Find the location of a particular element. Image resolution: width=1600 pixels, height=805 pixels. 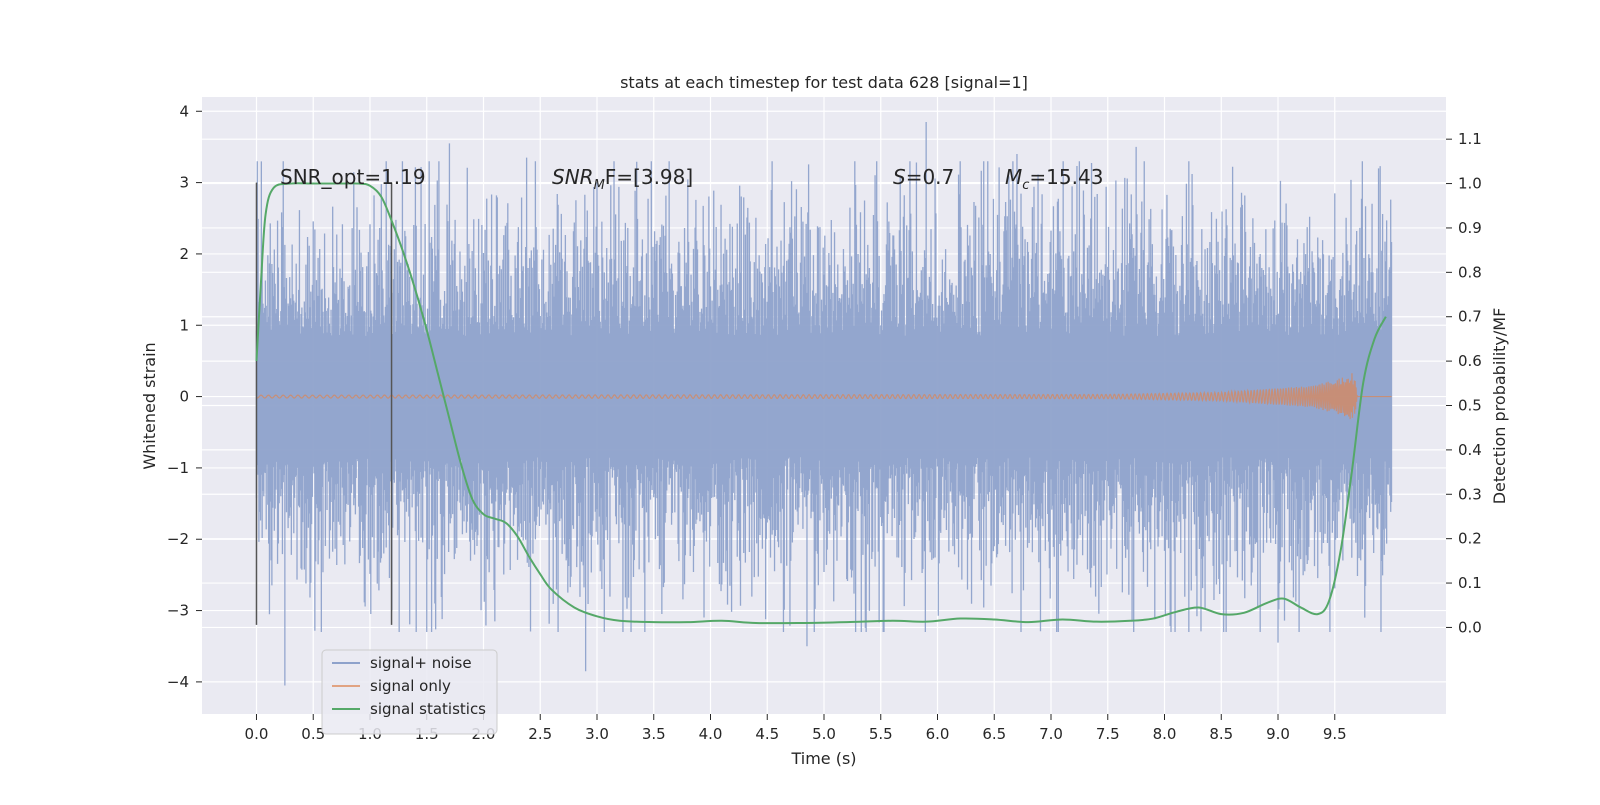

annotation-snr-mf-sub: M is located at coordinates (599, 185).